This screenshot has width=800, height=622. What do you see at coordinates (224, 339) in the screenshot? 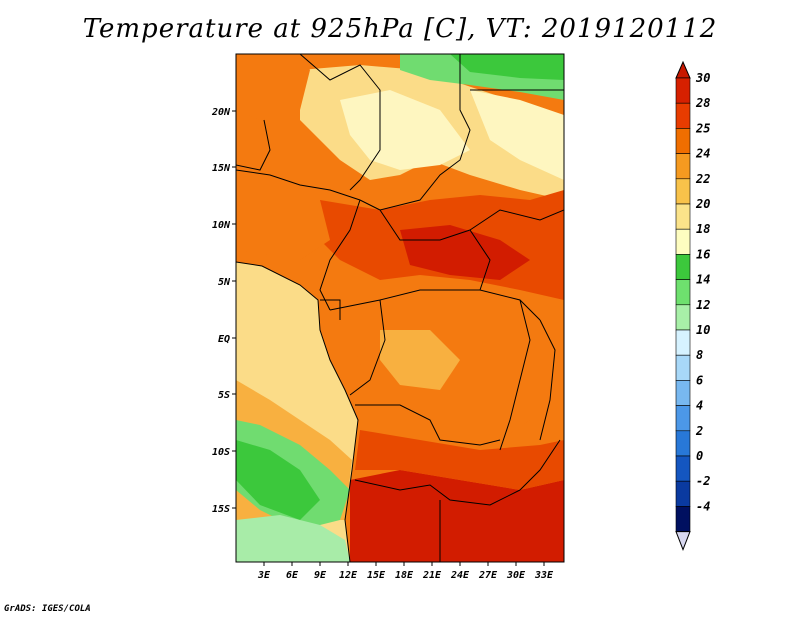
I see `lat-label: EQ` at bounding box center [224, 339].